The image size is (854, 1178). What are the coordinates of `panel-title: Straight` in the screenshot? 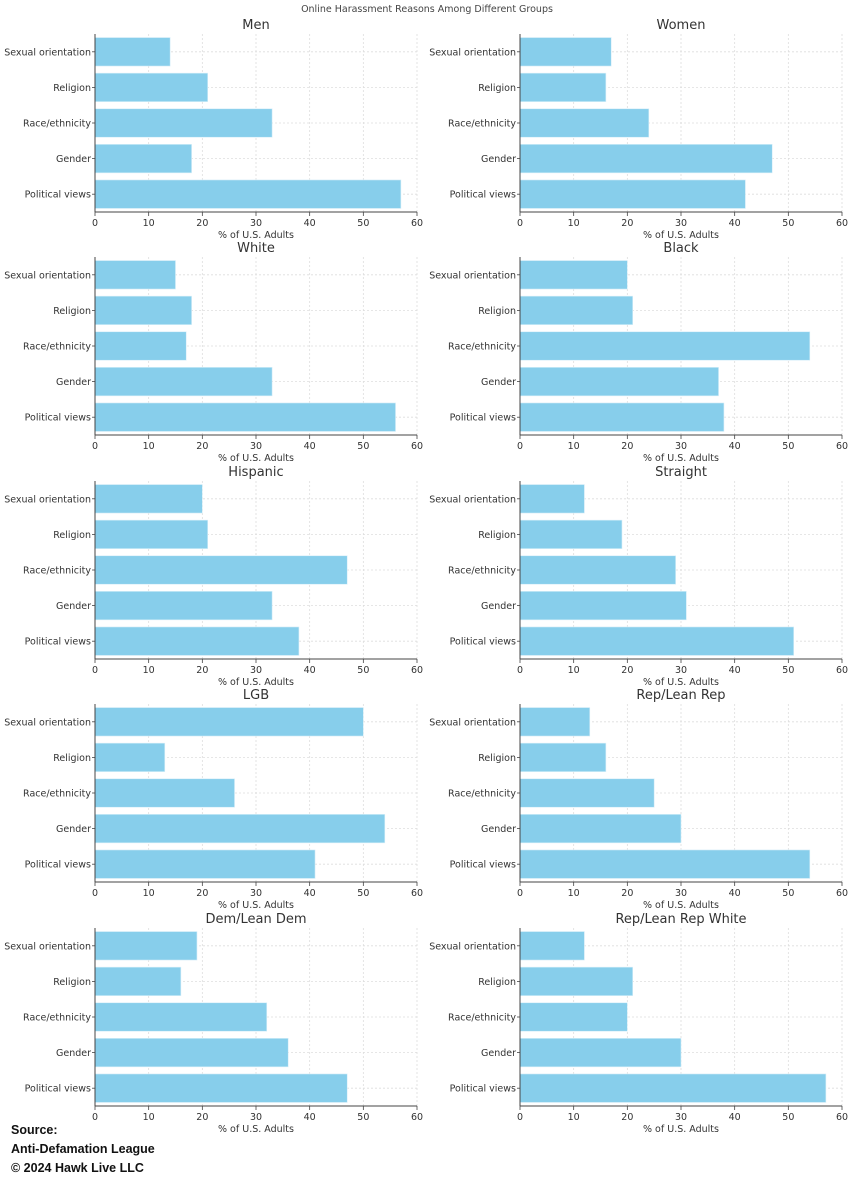 It's located at (681, 472).